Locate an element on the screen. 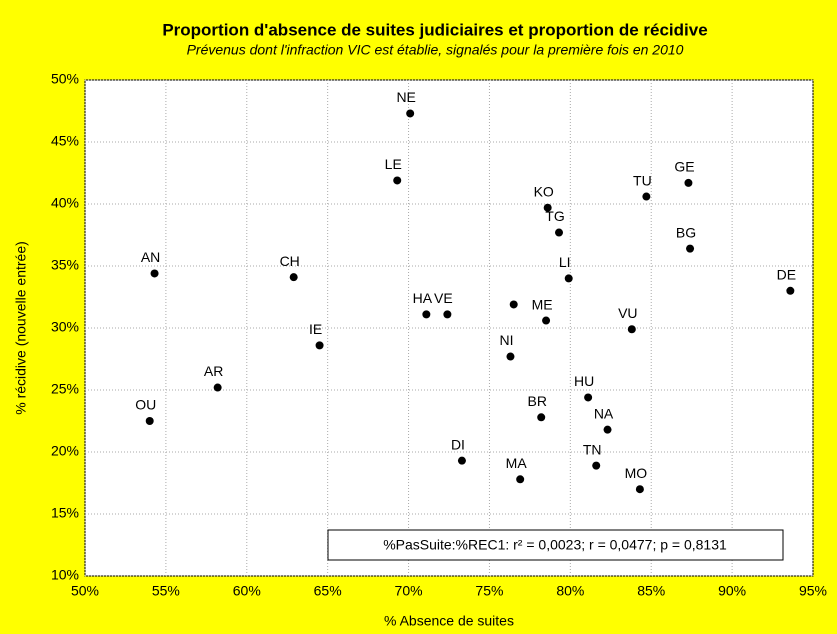 This screenshot has height=634, width=837. point-label: BR is located at coordinates (536, 401).